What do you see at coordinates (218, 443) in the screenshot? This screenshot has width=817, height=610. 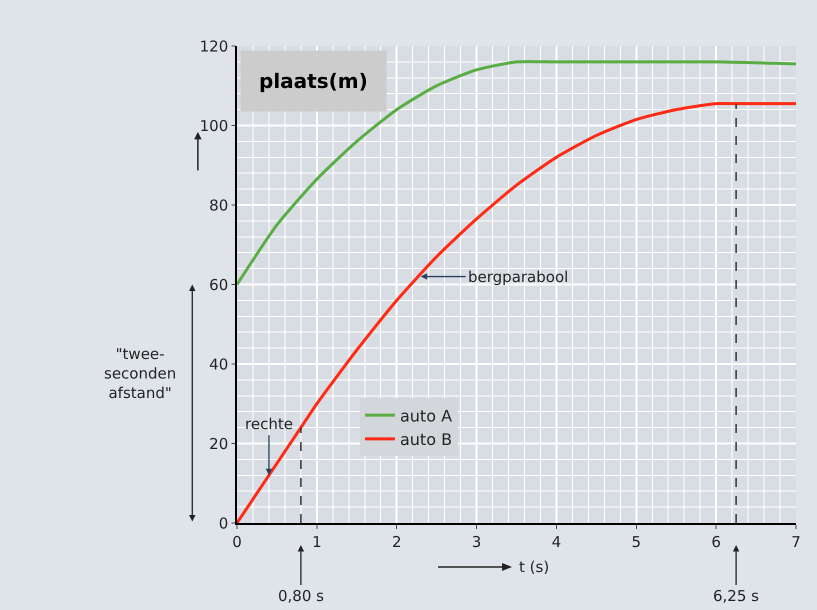 I see `y-tick-label: 20` at bounding box center [218, 443].